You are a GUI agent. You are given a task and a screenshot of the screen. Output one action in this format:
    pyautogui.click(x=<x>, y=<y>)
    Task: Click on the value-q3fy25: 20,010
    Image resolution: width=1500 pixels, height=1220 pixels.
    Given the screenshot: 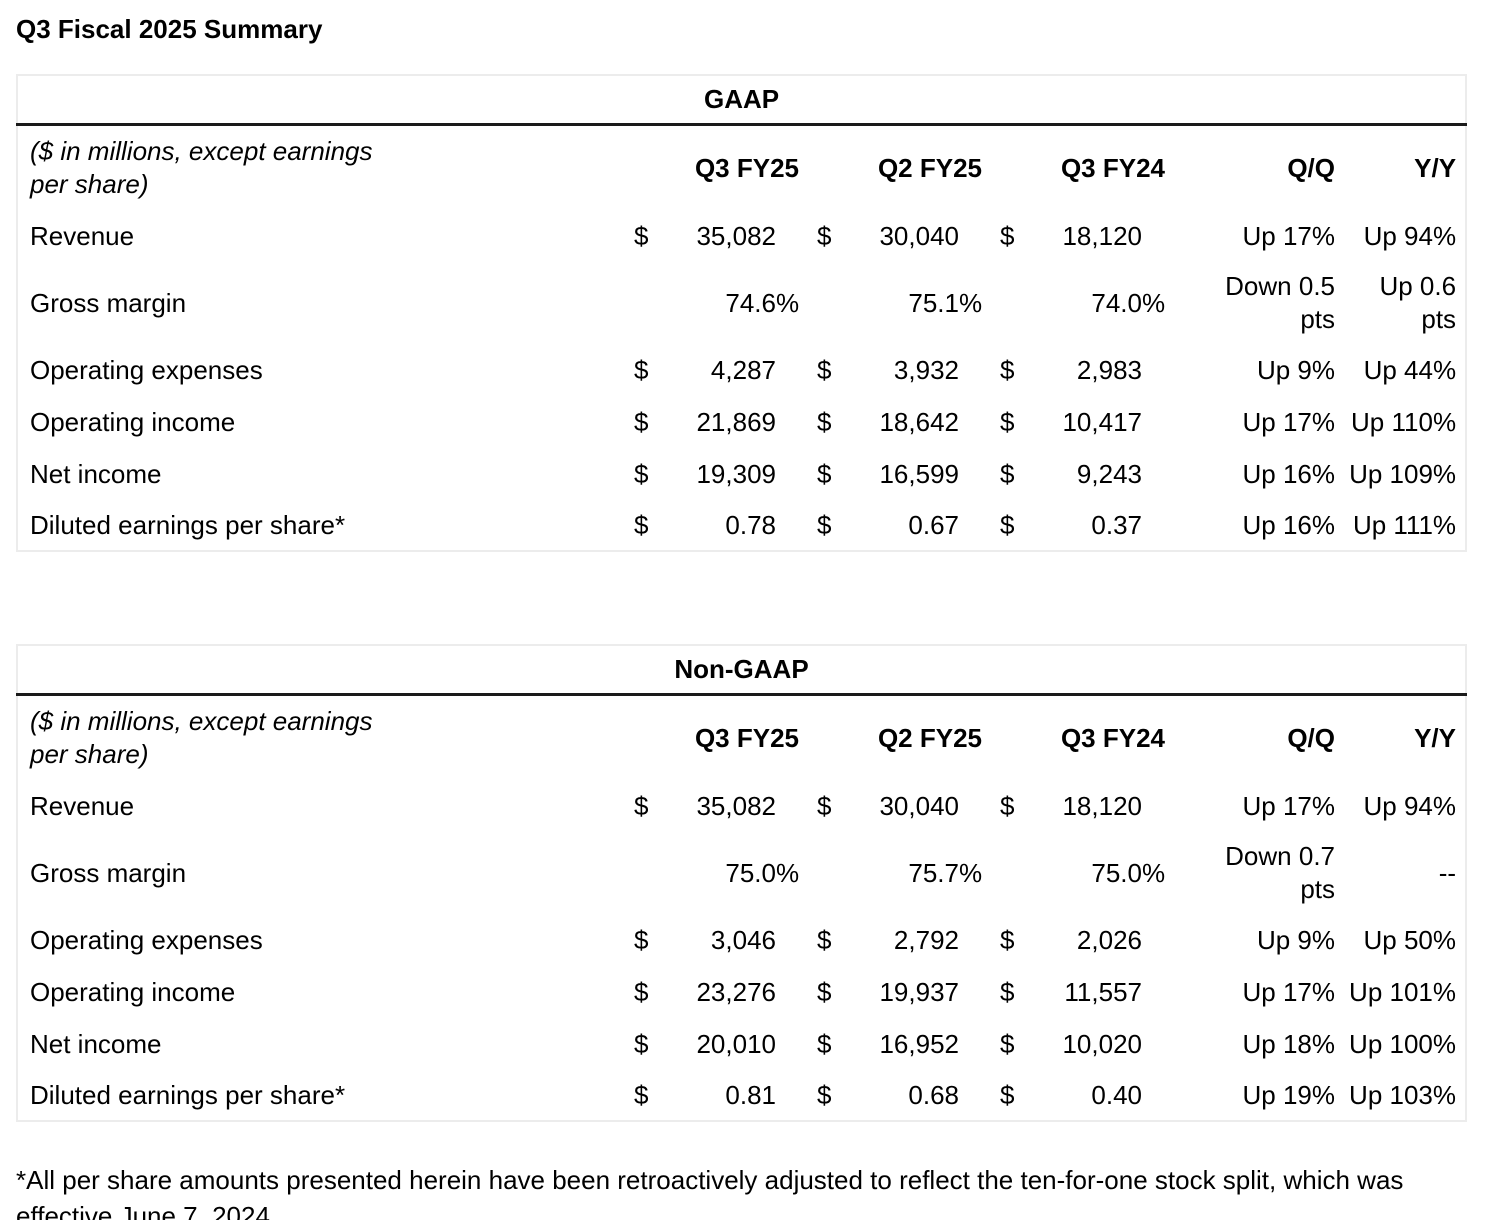 What is the action you would take?
    pyautogui.click(x=736, y=1043)
    